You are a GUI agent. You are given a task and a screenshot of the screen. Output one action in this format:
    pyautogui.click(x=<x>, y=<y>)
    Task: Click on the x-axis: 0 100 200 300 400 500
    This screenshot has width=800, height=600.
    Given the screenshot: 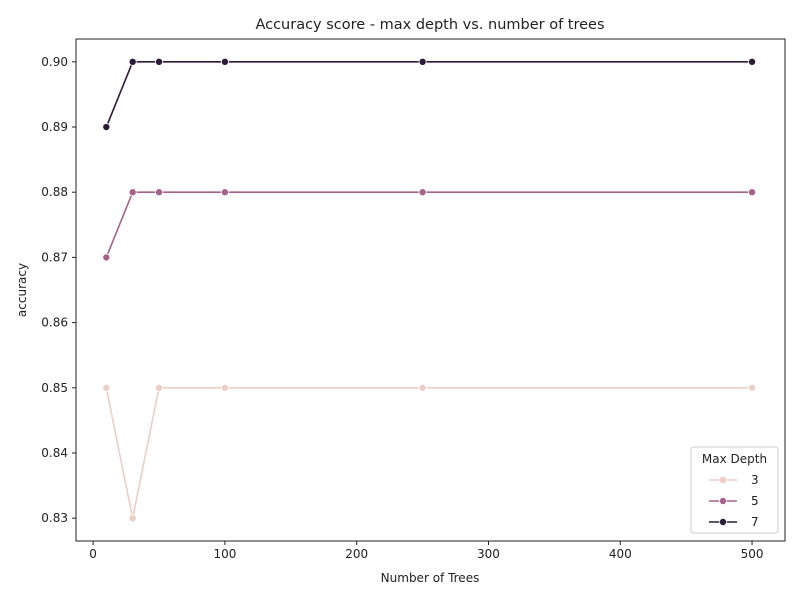 What is the action you would take?
    pyautogui.click(x=426, y=551)
    